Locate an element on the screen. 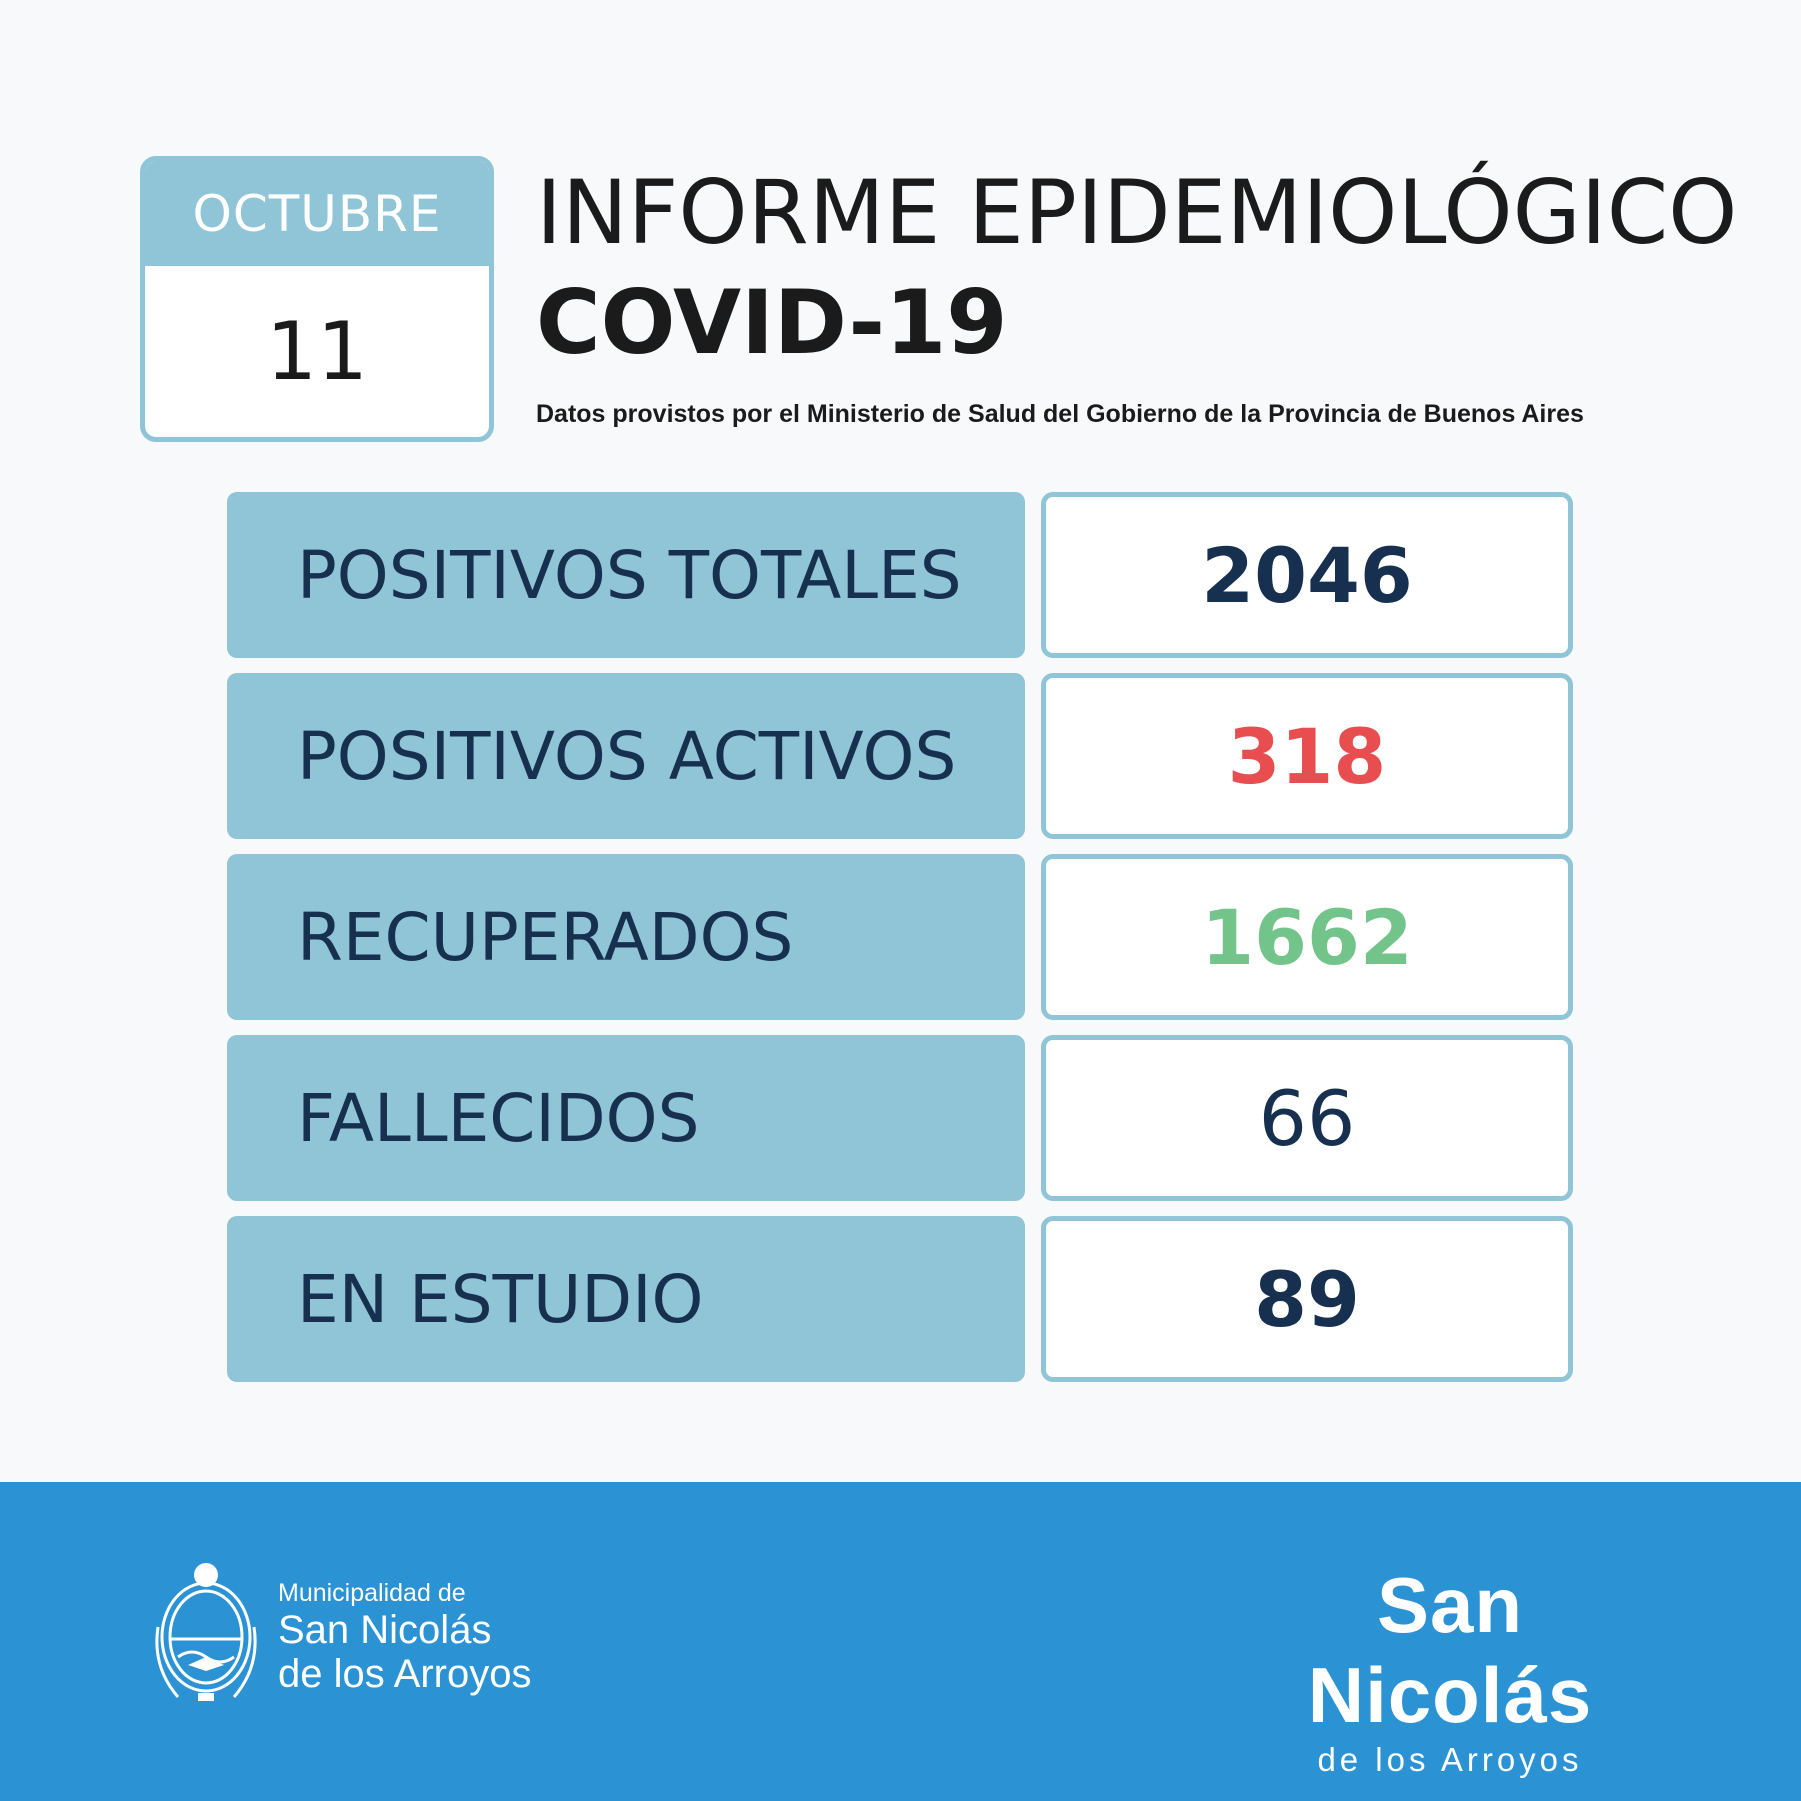 This screenshot has width=1801, height=1801. stat-row-positivos-totales: POSITIVOS TOTALES 2046 is located at coordinates (900, 575).